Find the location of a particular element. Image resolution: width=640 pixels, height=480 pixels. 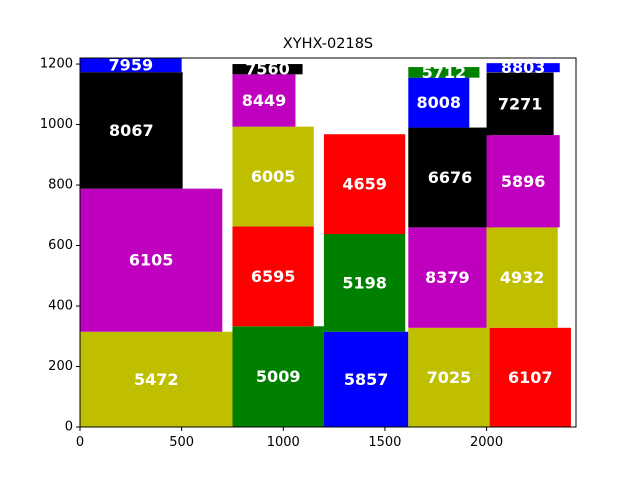

treemap-rect-label: 6005 is located at coordinates (273, 176).